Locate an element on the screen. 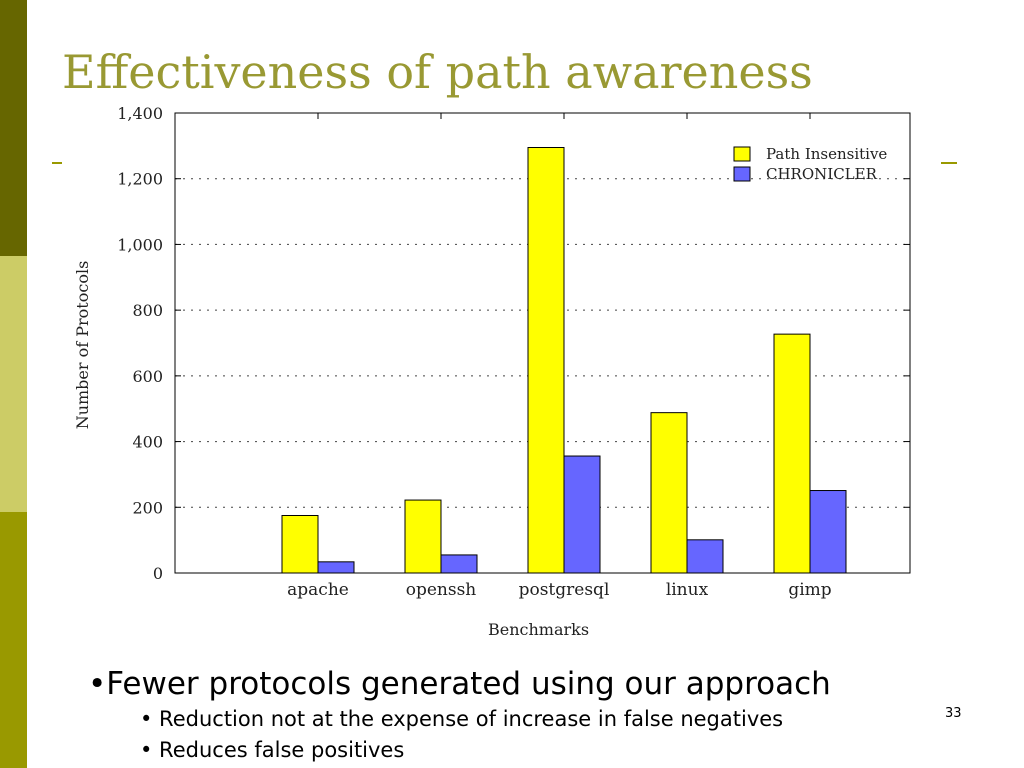 Image resolution: width=1024 pixels, height=768 pixels. x-axis-label: Benchmarks is located at coordinates (538, 629).